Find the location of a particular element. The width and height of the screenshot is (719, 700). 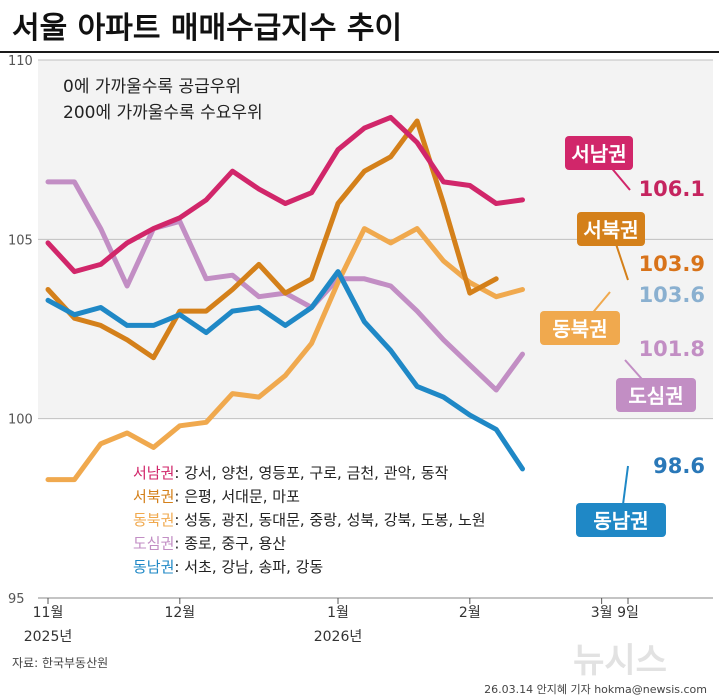

y-tick-label: 100 is located at coordinates (20, 420).